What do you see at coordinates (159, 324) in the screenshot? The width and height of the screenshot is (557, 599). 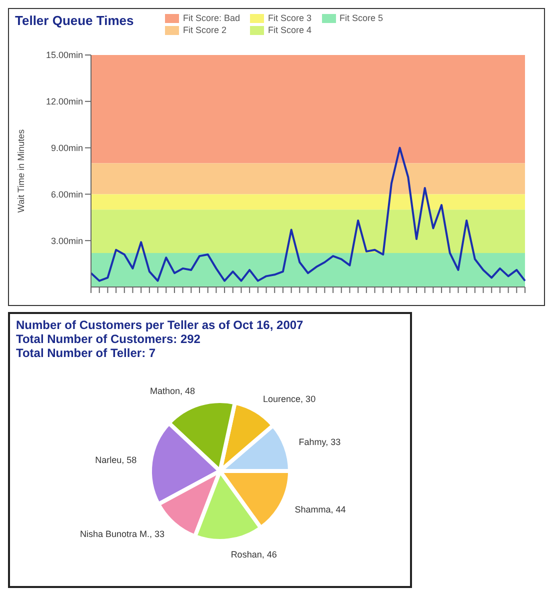 I see `chart-title: Number of Customers per Teller as of Oct 16, 2007` at bounding box center [159, 324].